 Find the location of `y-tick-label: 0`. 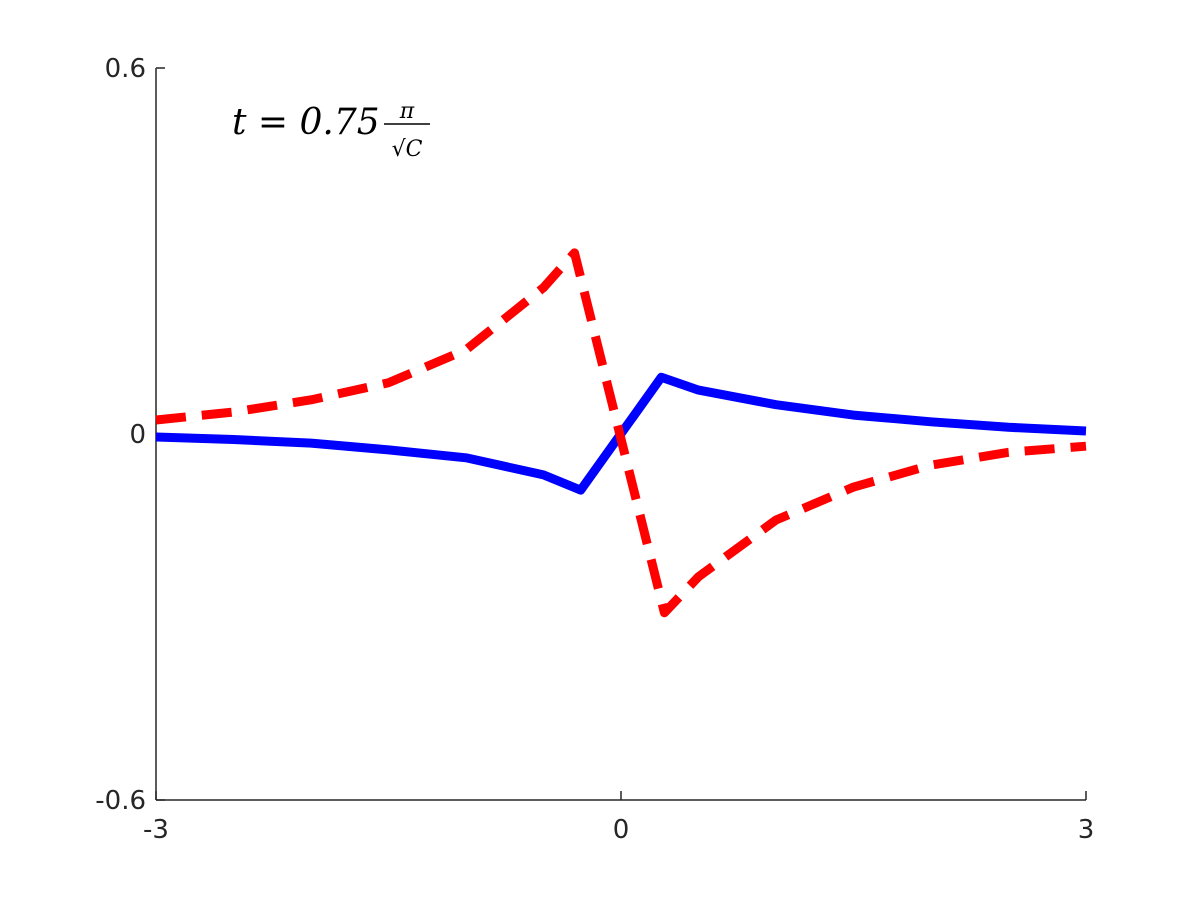

y-tick-label: 0 is located at coordinates (137, 435).